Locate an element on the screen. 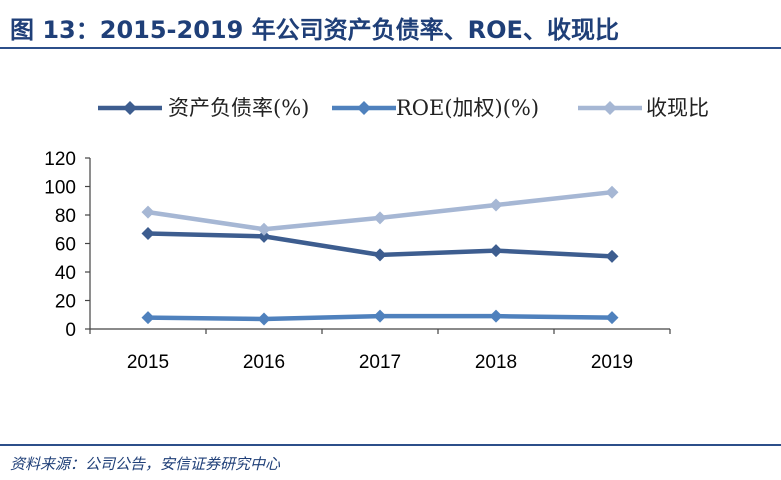  y-tick-label: 100 is located at coordinates (60, 188).